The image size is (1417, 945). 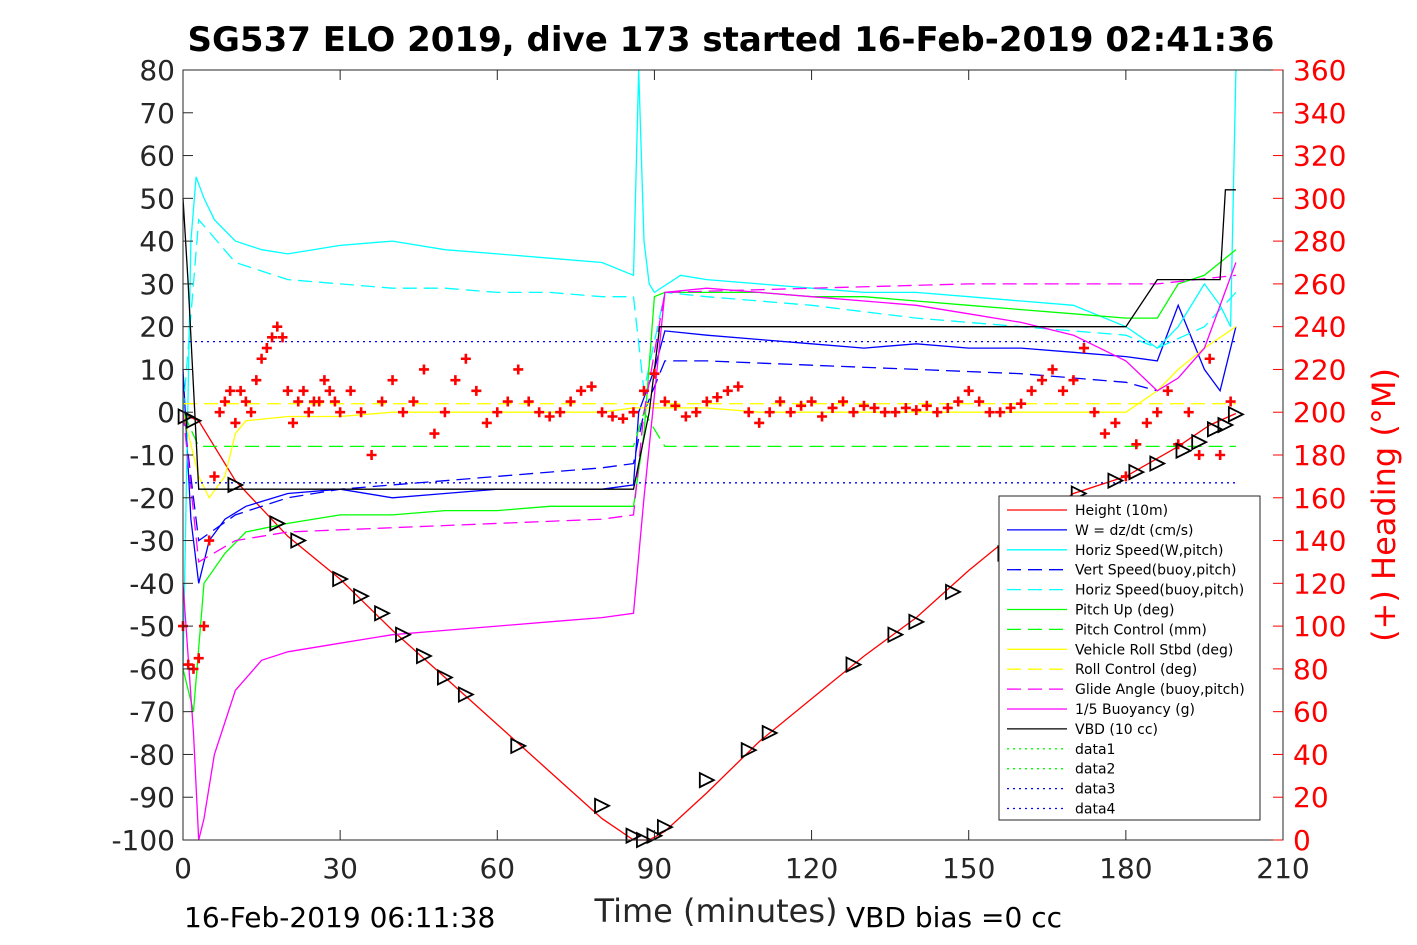 I want to click on y-right-tick-label-3: 300, so click(x=1319, y=198).